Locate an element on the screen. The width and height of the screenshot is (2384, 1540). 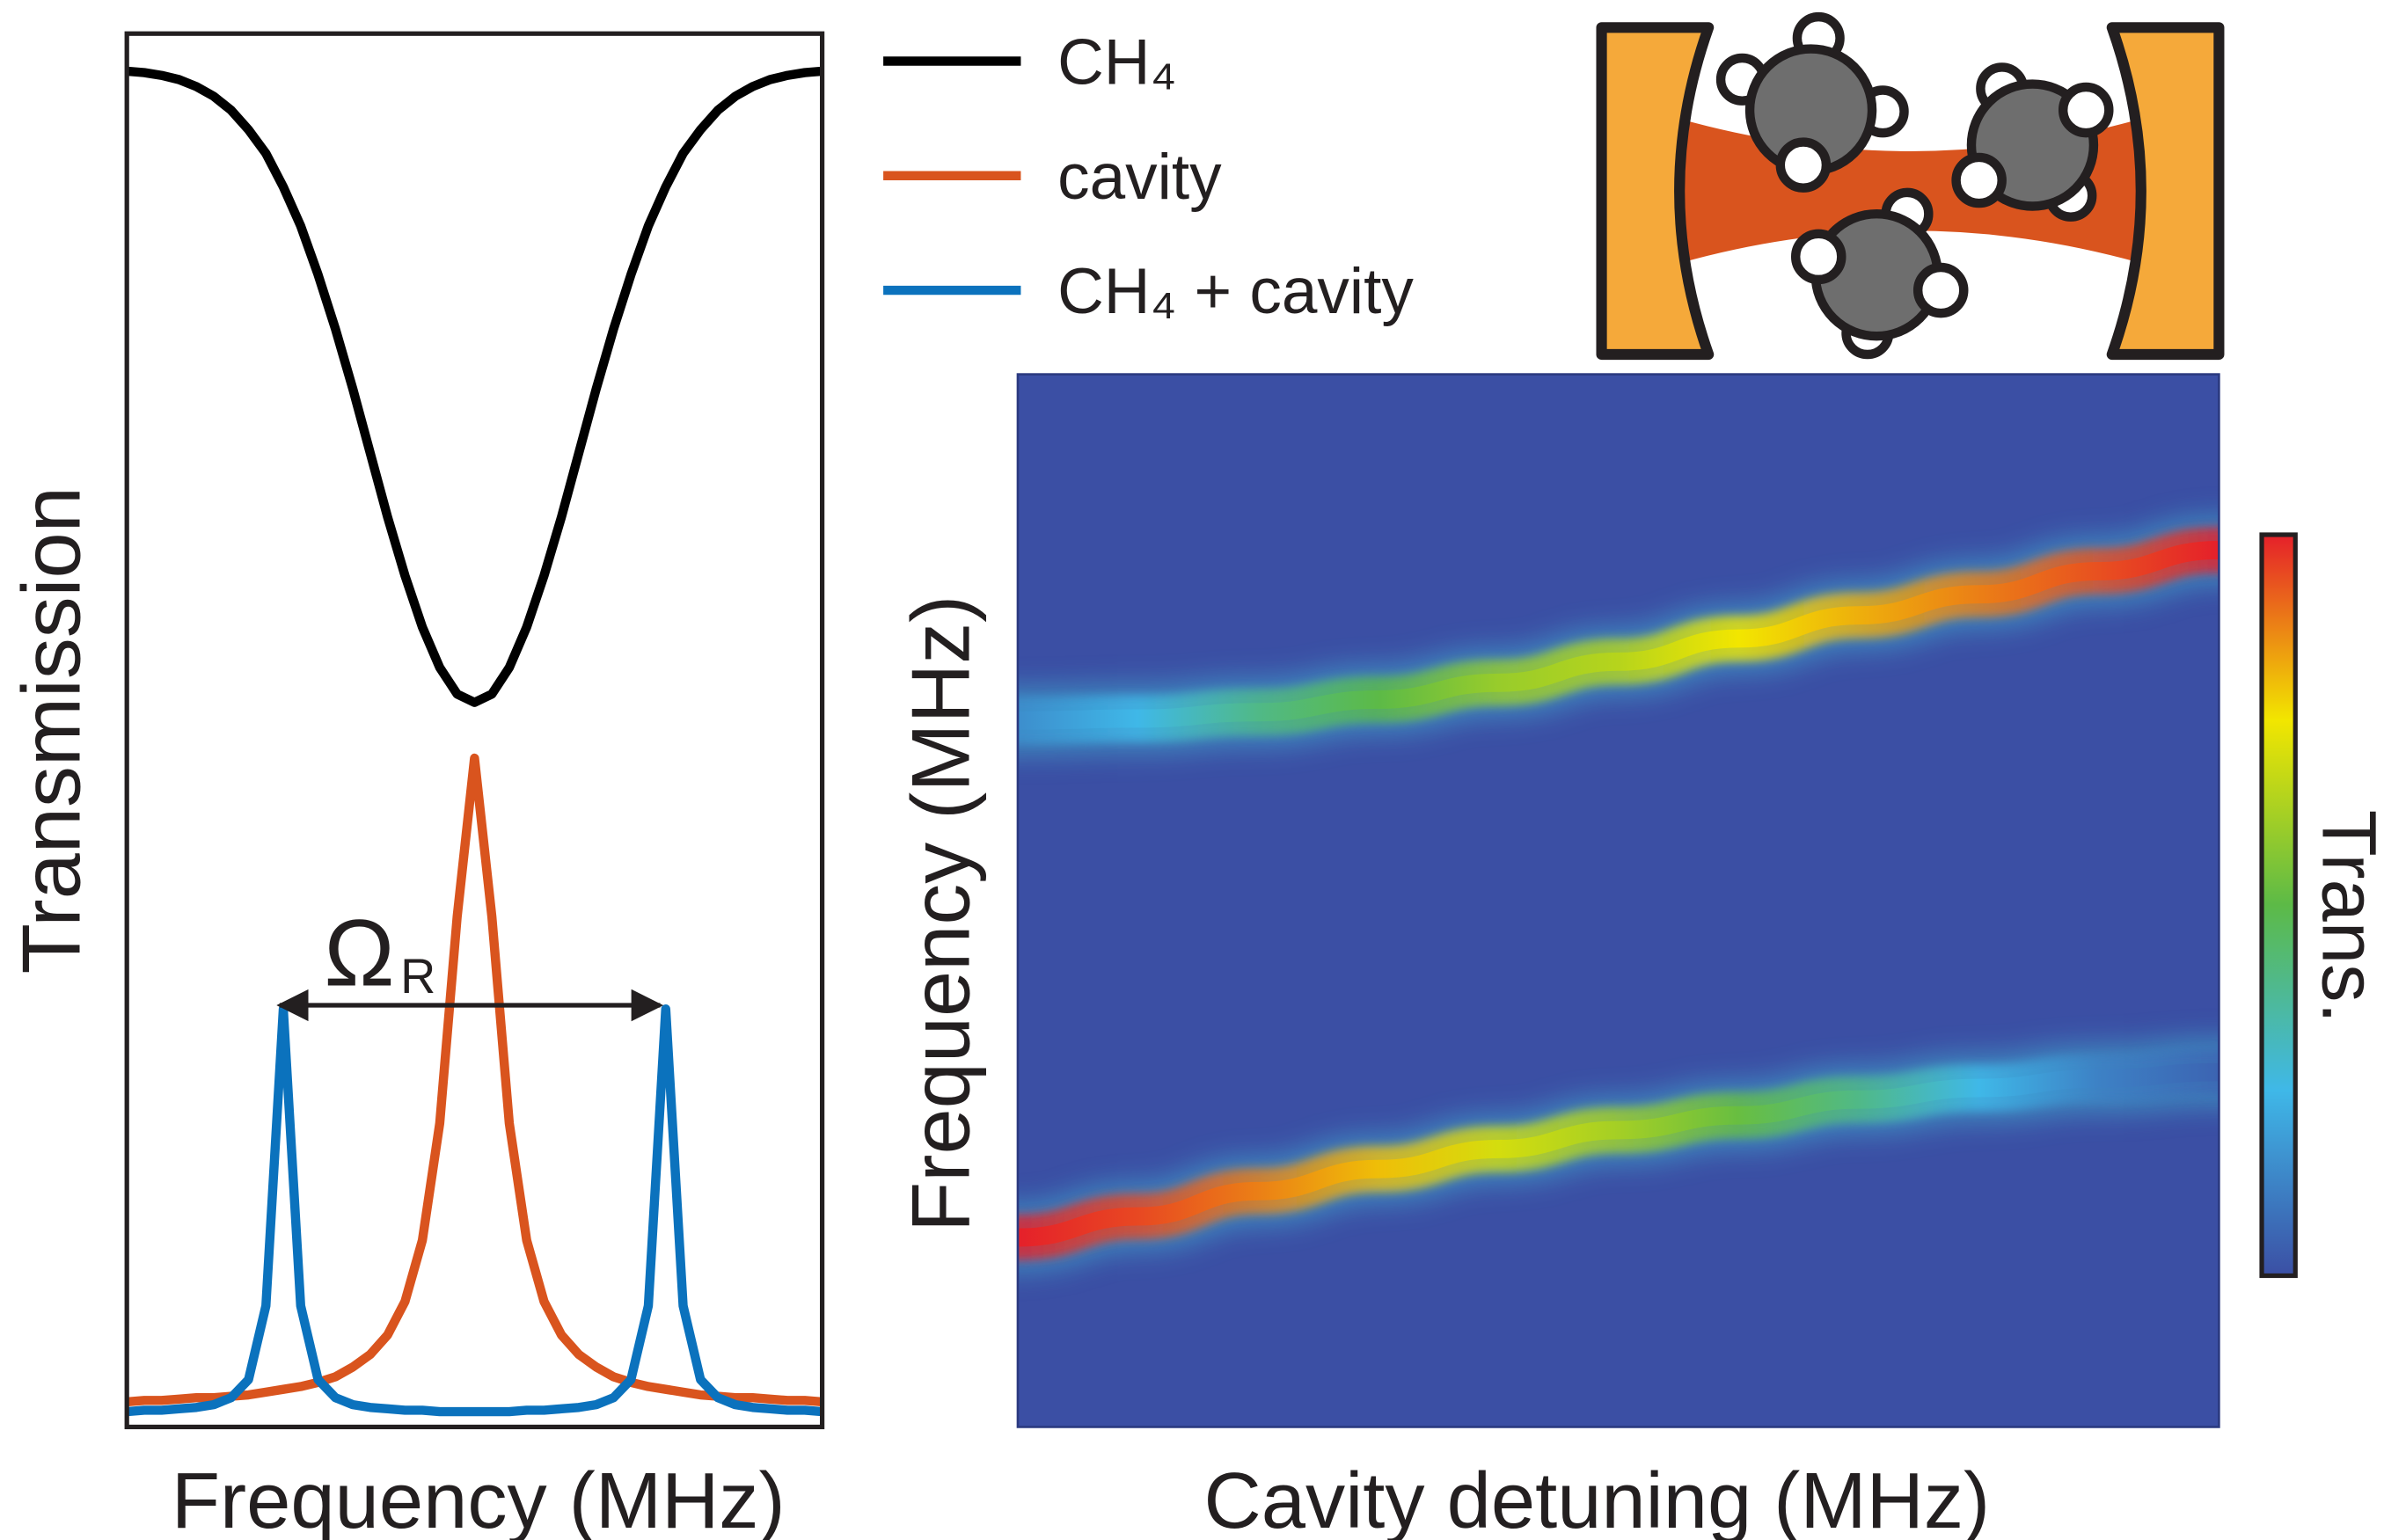
legend-label: CH₄ is located at coordinates (1116, 63).